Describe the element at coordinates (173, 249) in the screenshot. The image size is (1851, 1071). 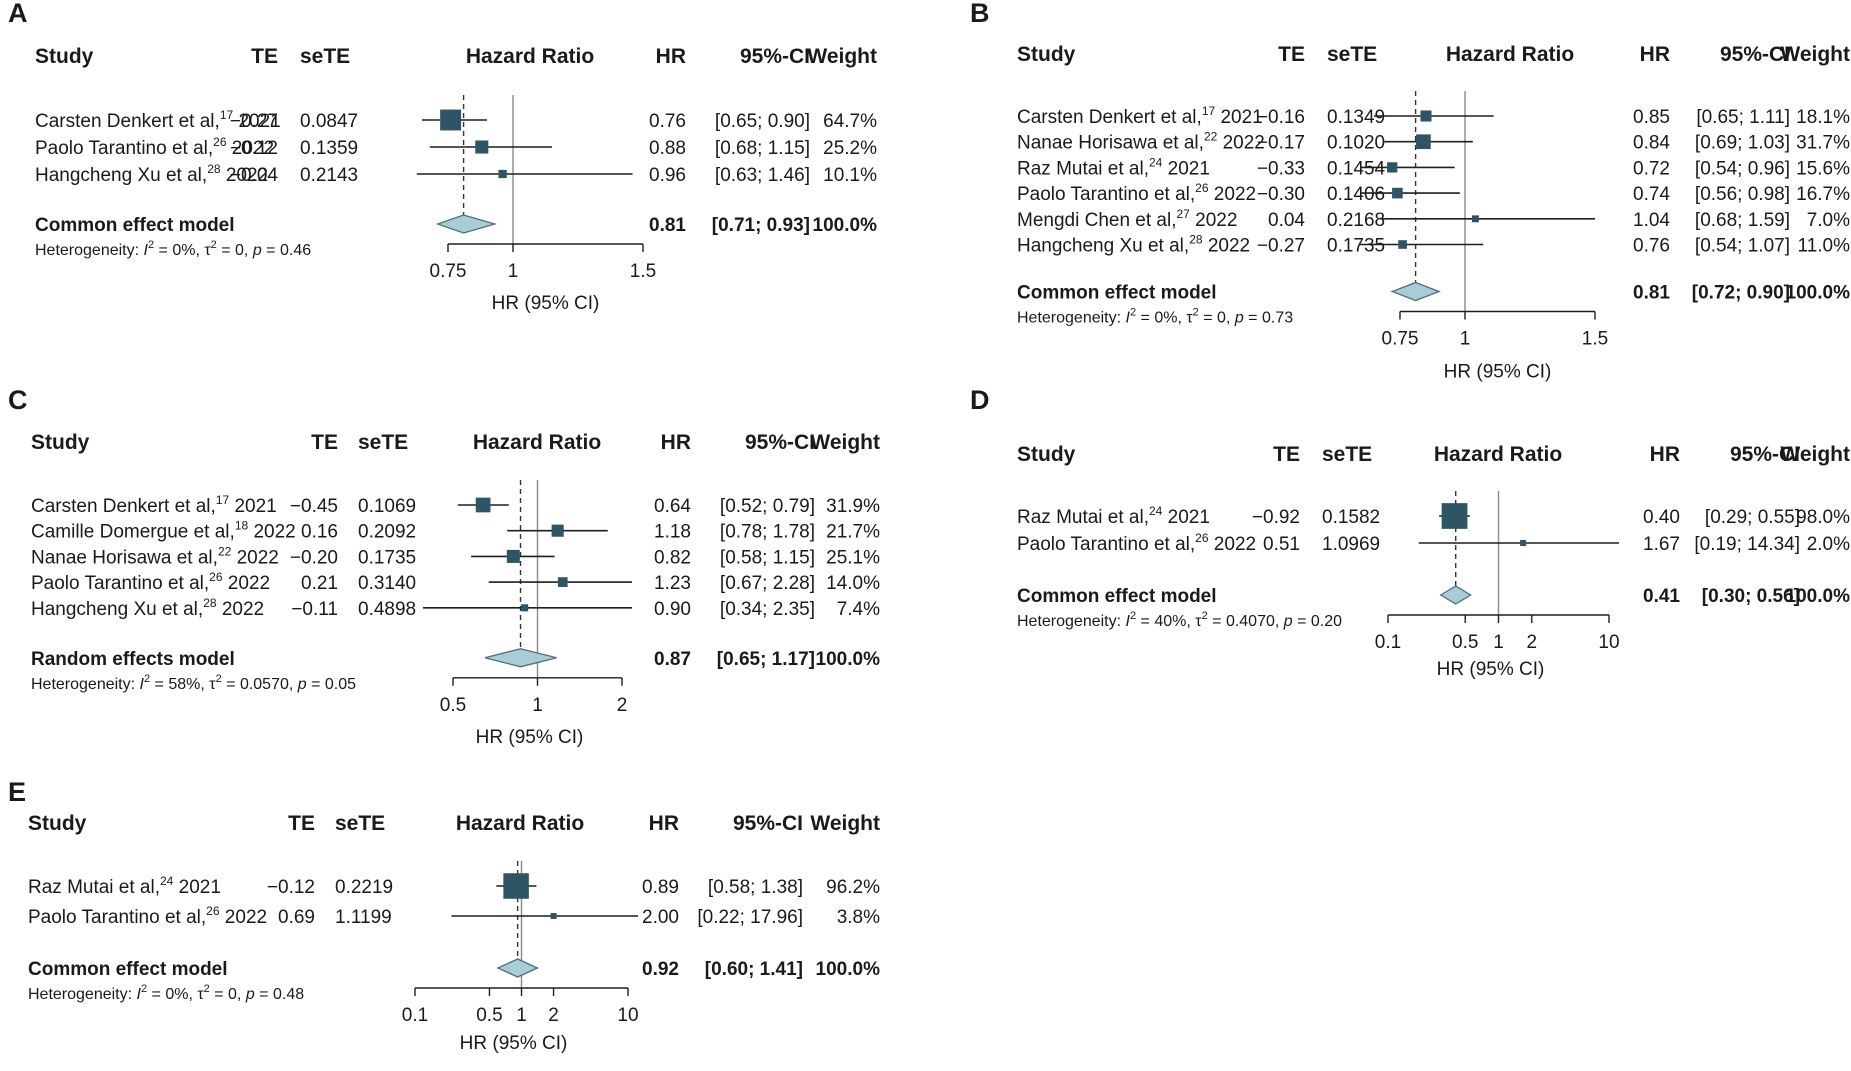
I see `heterogeneity-text: Heterogeneity: I2 = 0%, τ2 = 0, p = 0.46` at that location.